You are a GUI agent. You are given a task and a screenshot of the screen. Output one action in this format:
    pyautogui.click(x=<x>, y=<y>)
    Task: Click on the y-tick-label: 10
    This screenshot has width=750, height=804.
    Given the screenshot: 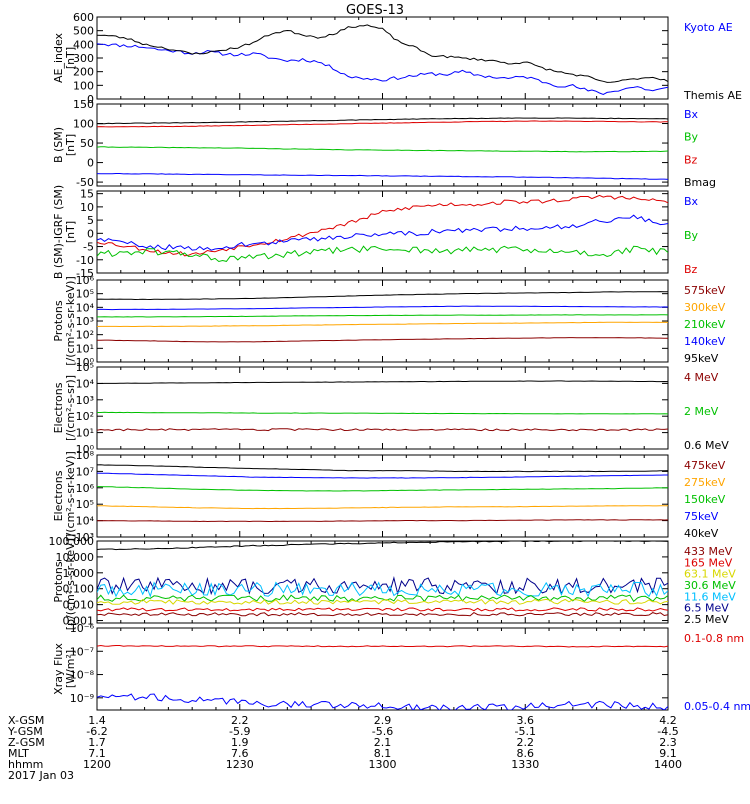 What is the action you would take?
    pyautogui.click(x=87, y=207)
    